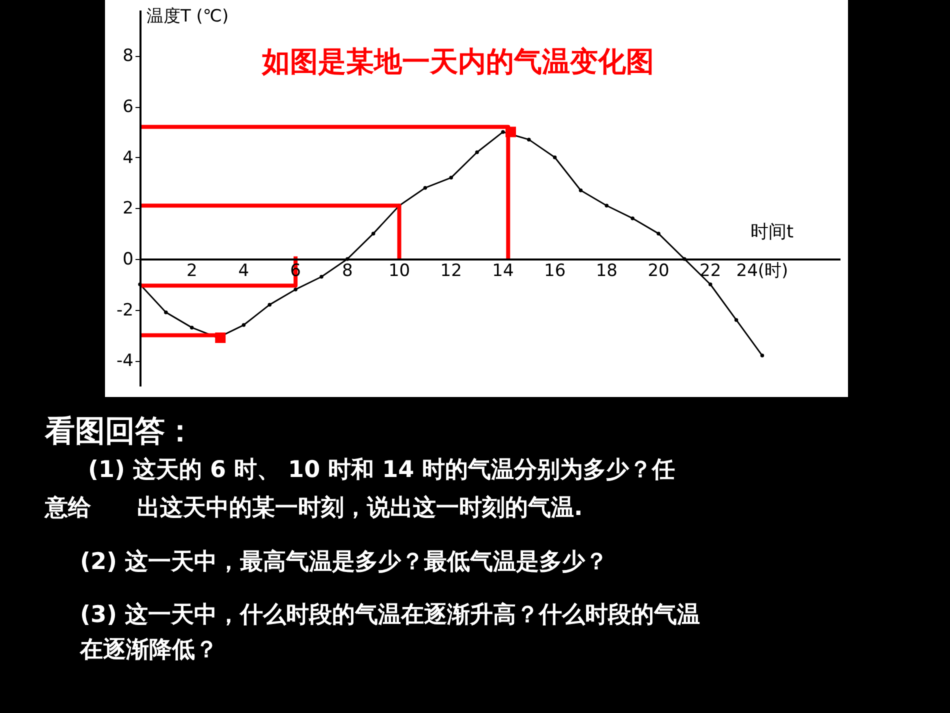 Image resolution: width=950 pixels, height=713 pixels. I want to click on x-tick-label: 12, so click(451, 270).